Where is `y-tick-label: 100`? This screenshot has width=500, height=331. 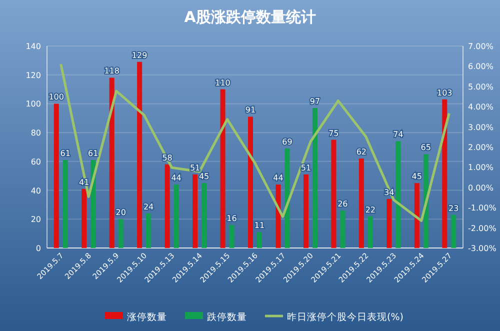 y-tick-label: 100 is located at coordinates (33, 104).